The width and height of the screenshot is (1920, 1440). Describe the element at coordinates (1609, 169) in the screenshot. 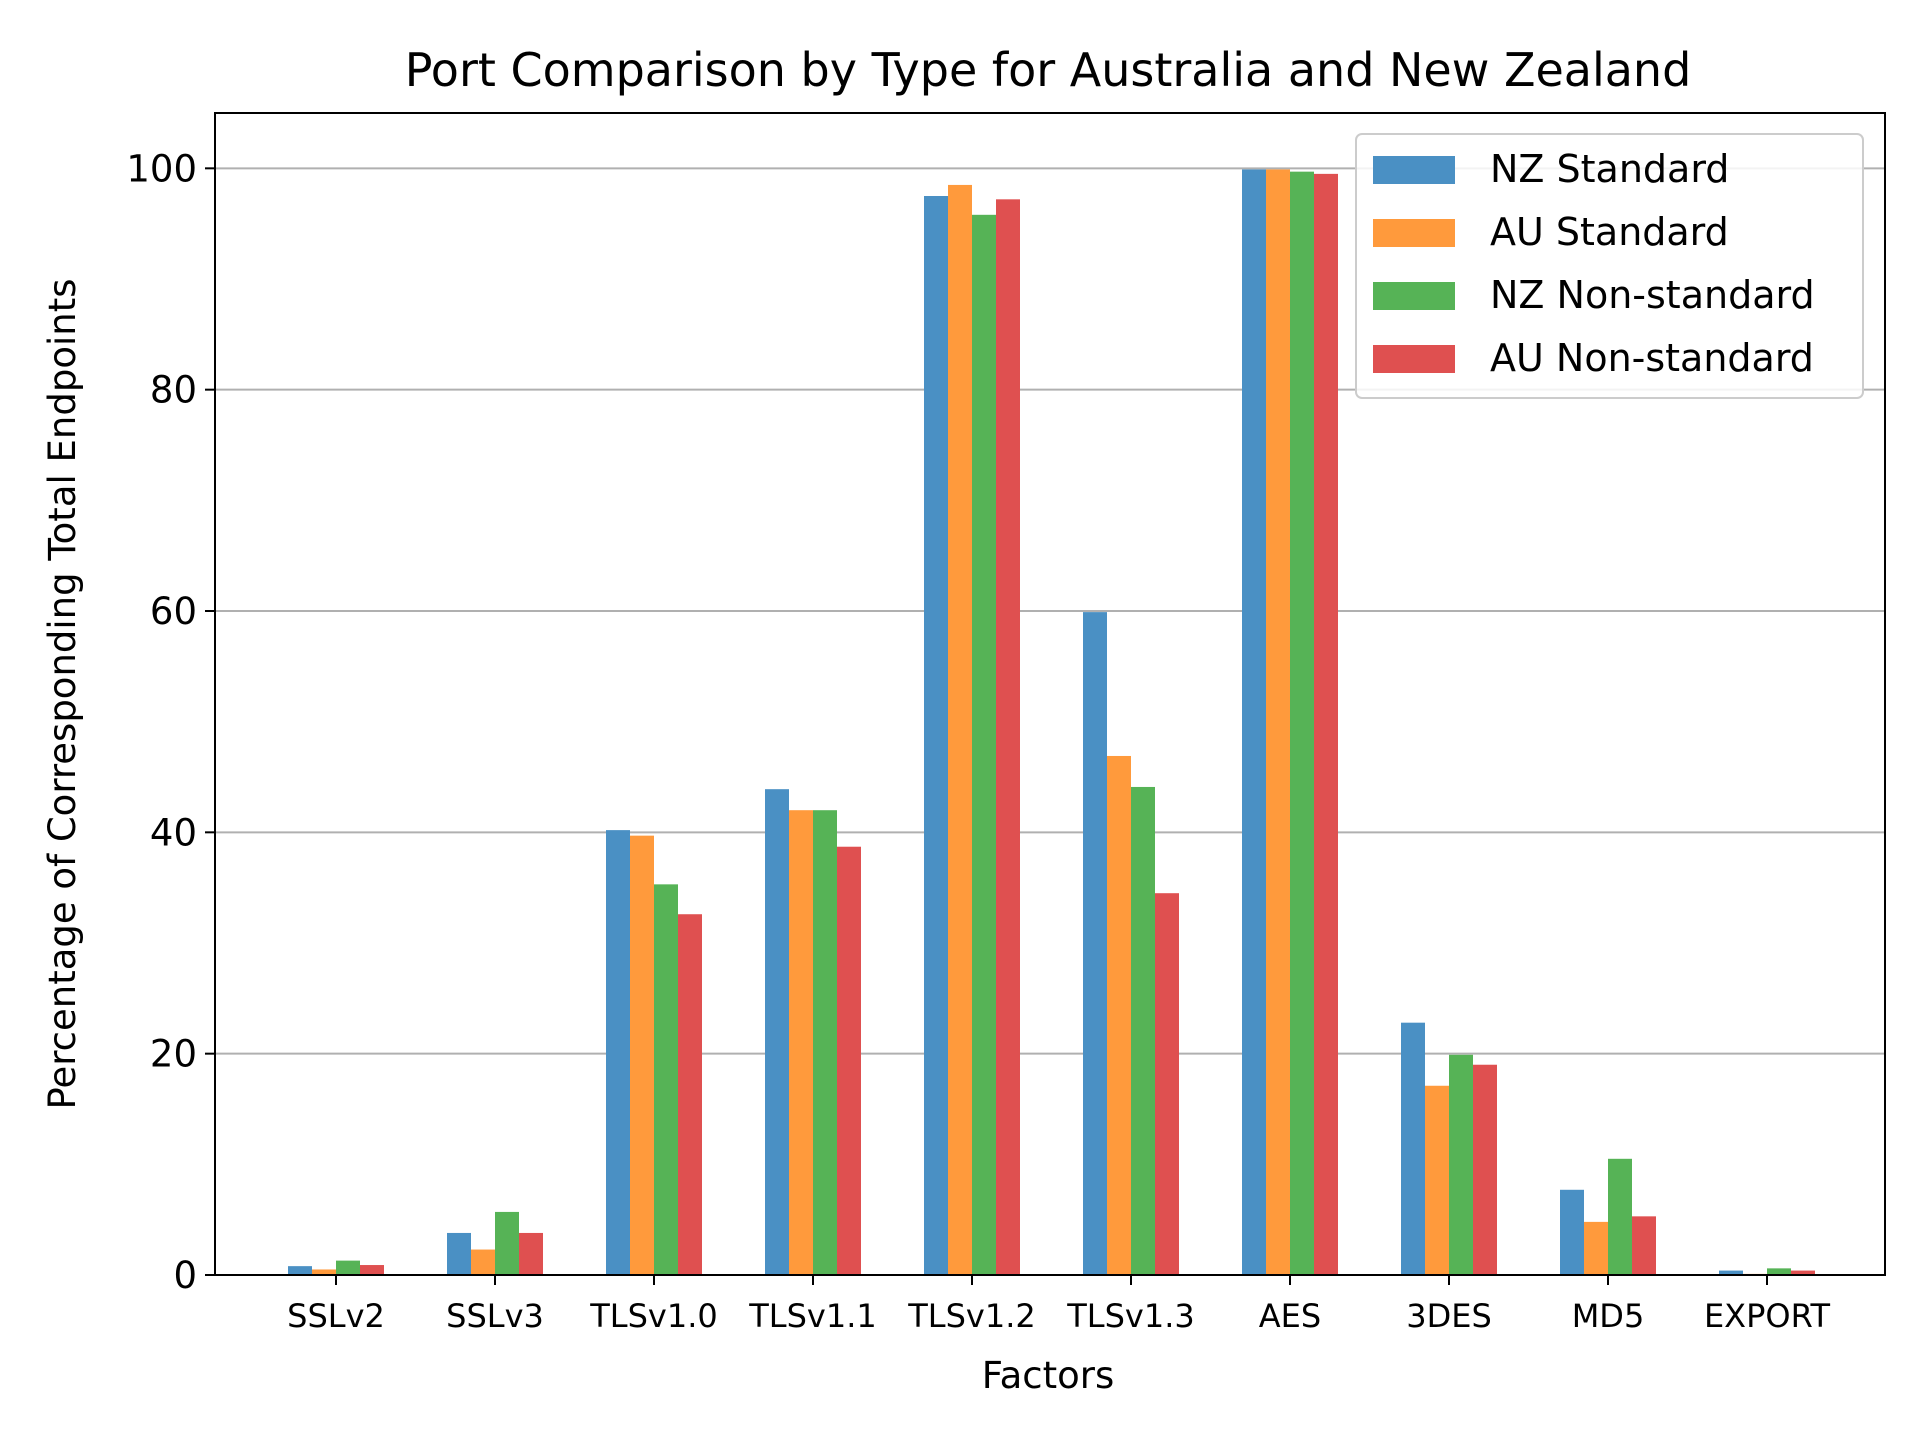

I see `legend-label: NZ Standard` at that location.